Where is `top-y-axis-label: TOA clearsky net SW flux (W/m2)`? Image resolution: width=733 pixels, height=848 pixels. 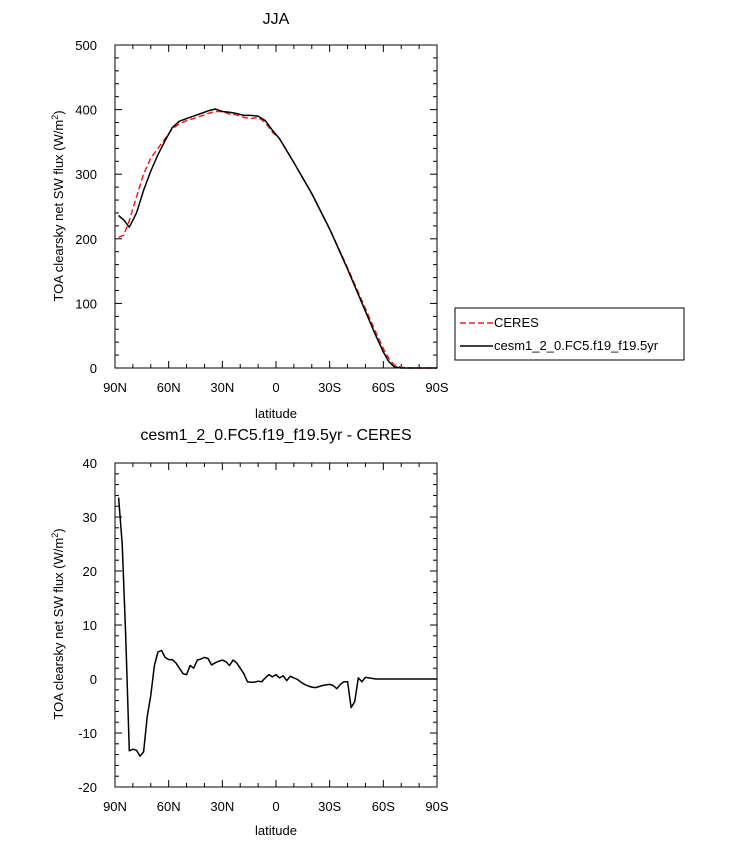 top-y-axis-label: TOA clearsky net SW flux (W/m2) is located at coordinates (58, 205).